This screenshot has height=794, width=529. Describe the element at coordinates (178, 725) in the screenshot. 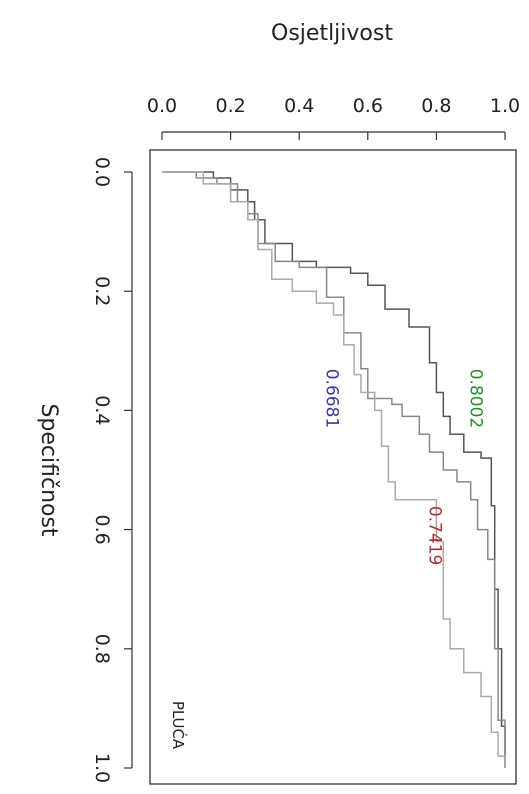

I see `panel-label: PLUĆA` at that location.